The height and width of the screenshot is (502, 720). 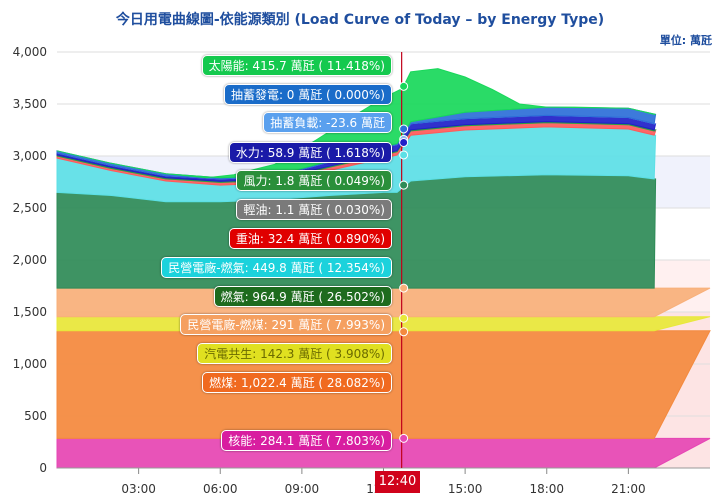 What do you see at coordinates (294, 353) in the screenshot?
I see `tooltip-10: 汽電共生: 142.3 萬瓩 ( 3.908%)` at bounding box center [294, 353].